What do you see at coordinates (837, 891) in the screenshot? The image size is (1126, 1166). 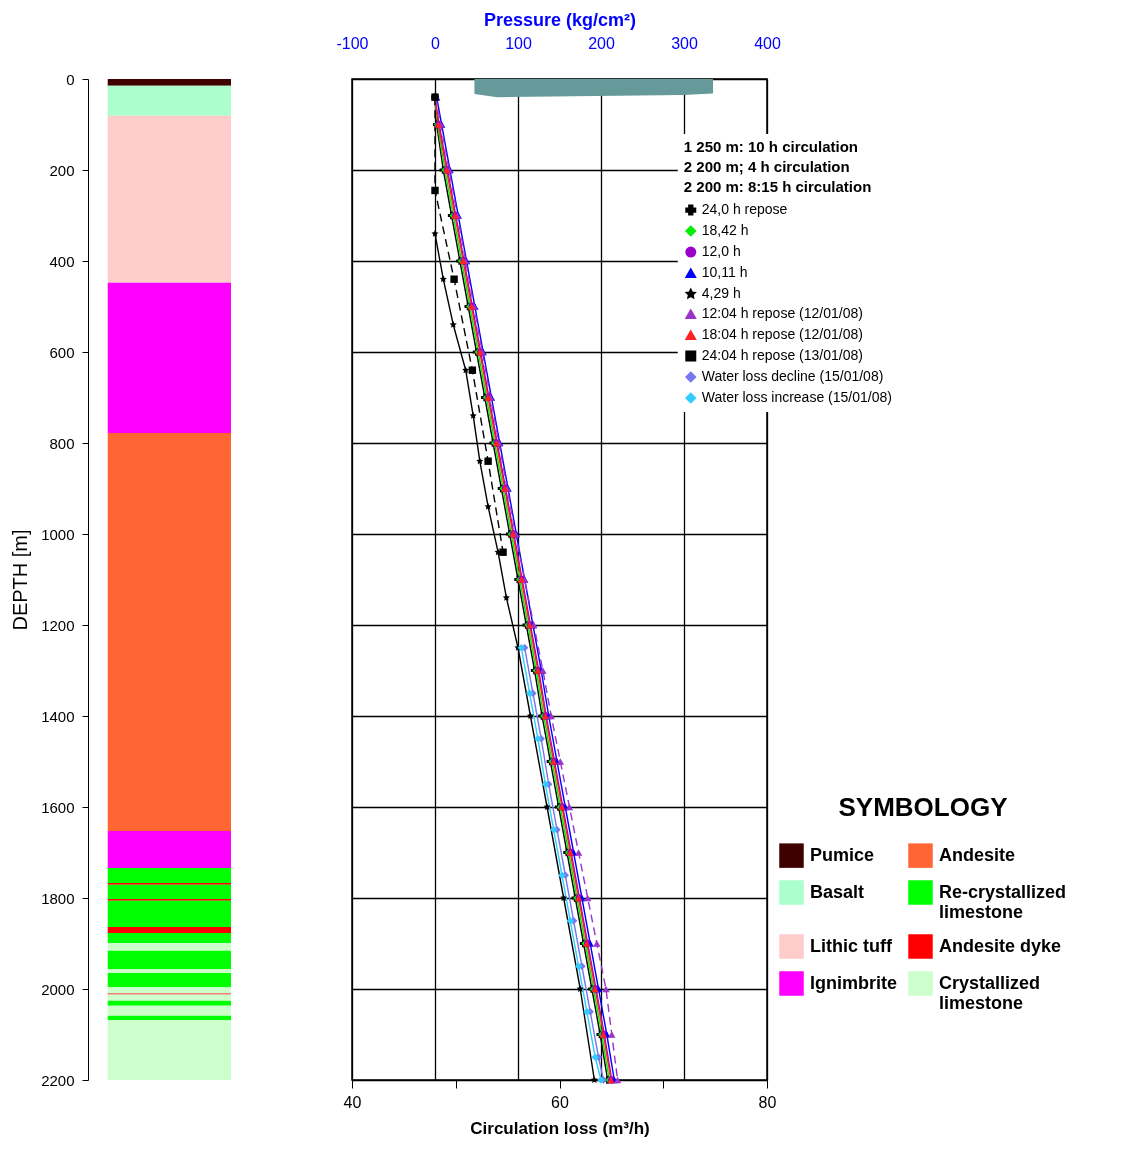 I see `legend-label: Basalt` at bounding box center [837, 891].